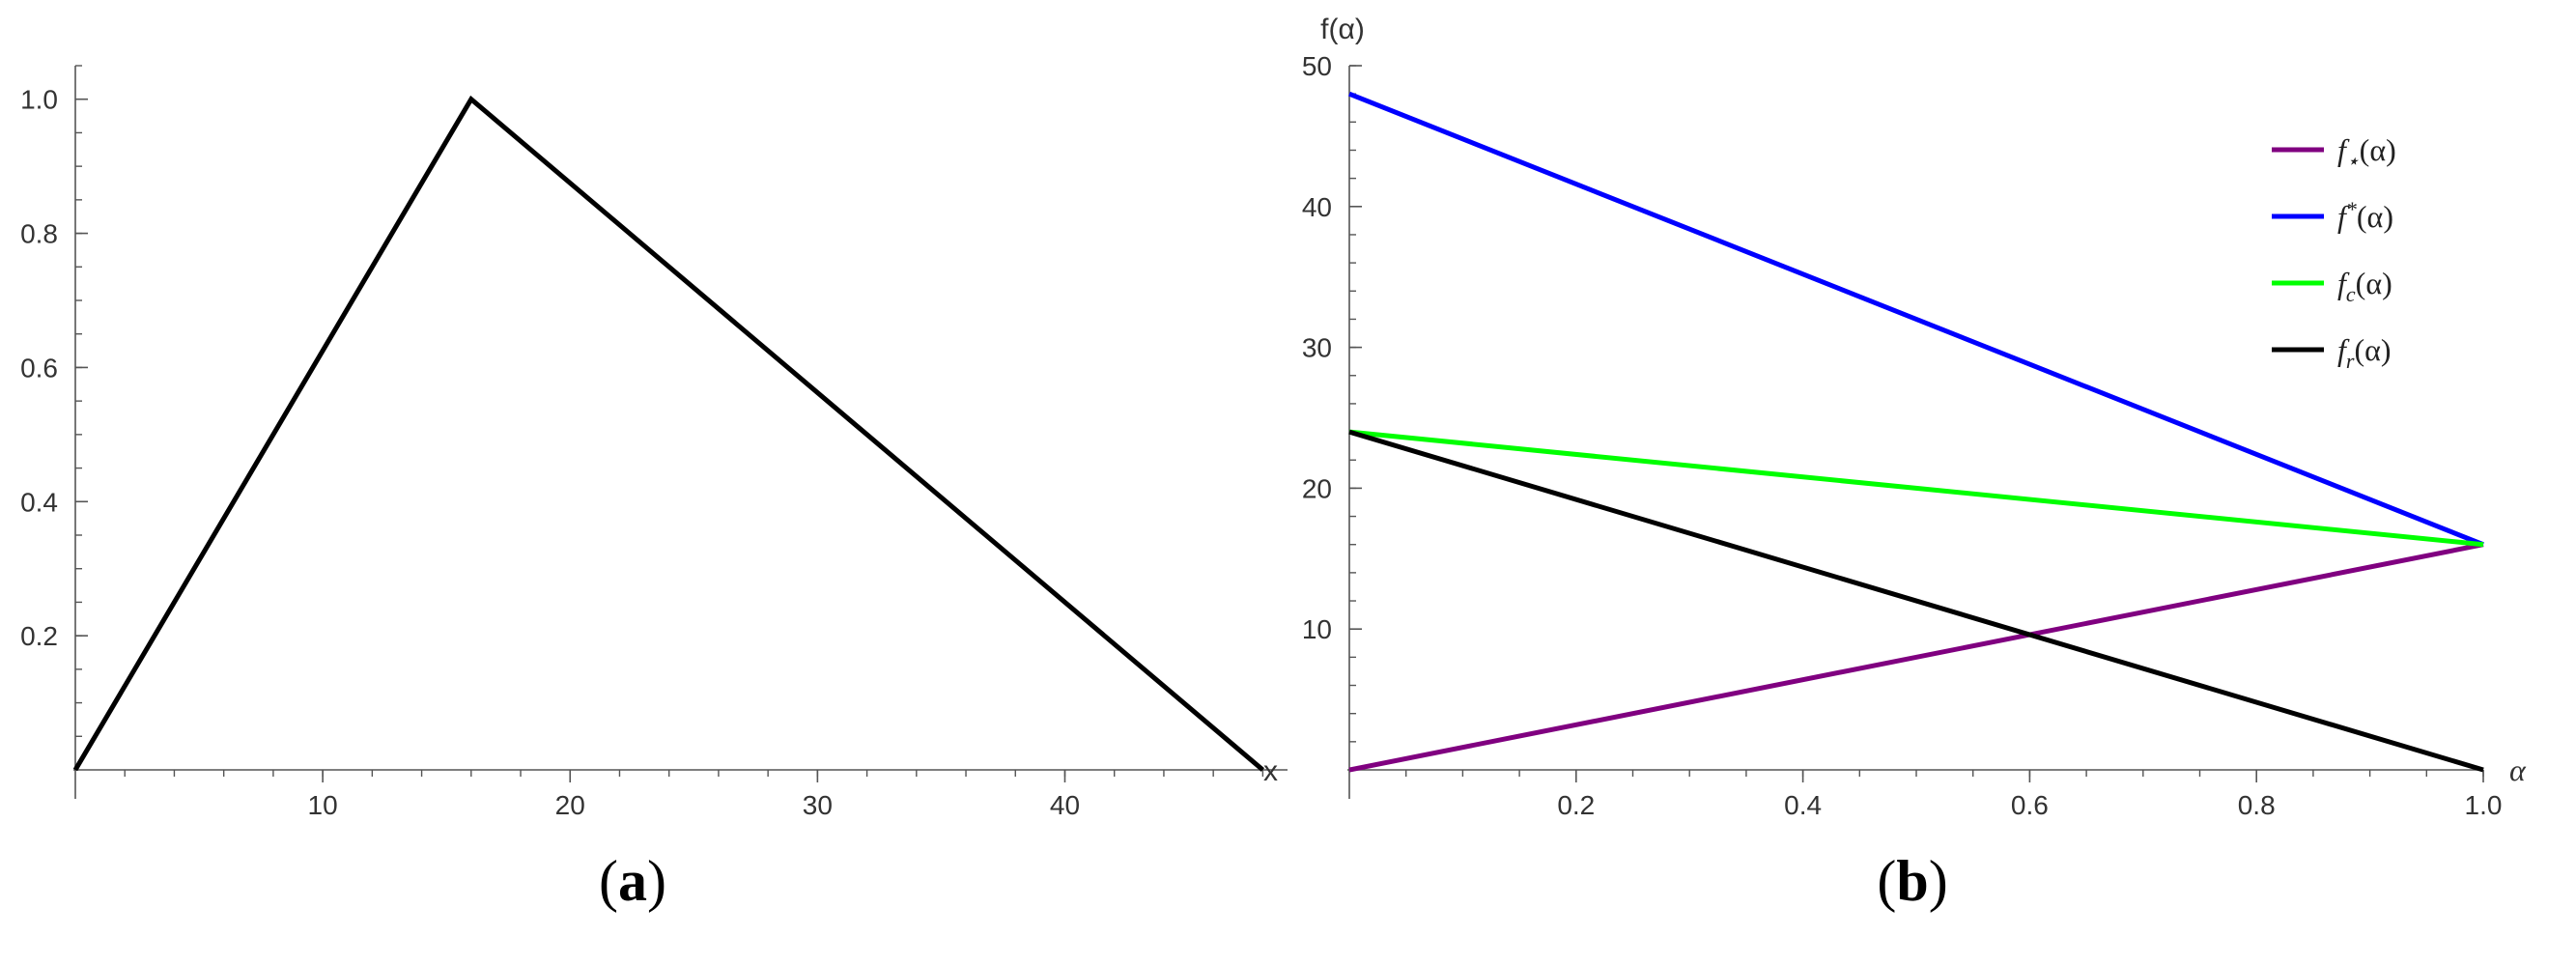  I want to click on legend-label: fr(α), so click(2364, 353).